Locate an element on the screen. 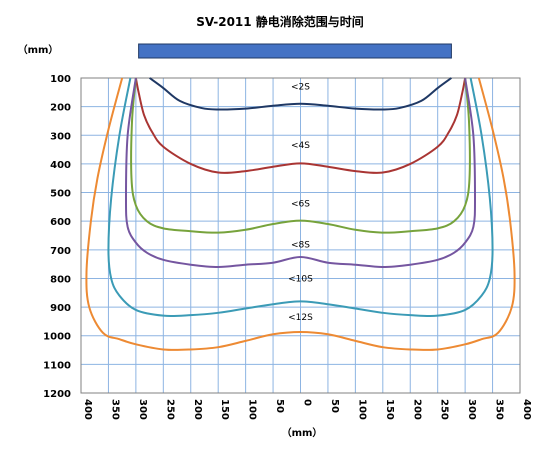 This screenshot has width=559, height=454. series-labels: <2S <4S <6S <8S <10S <12S is located at coordinates (300, 202).